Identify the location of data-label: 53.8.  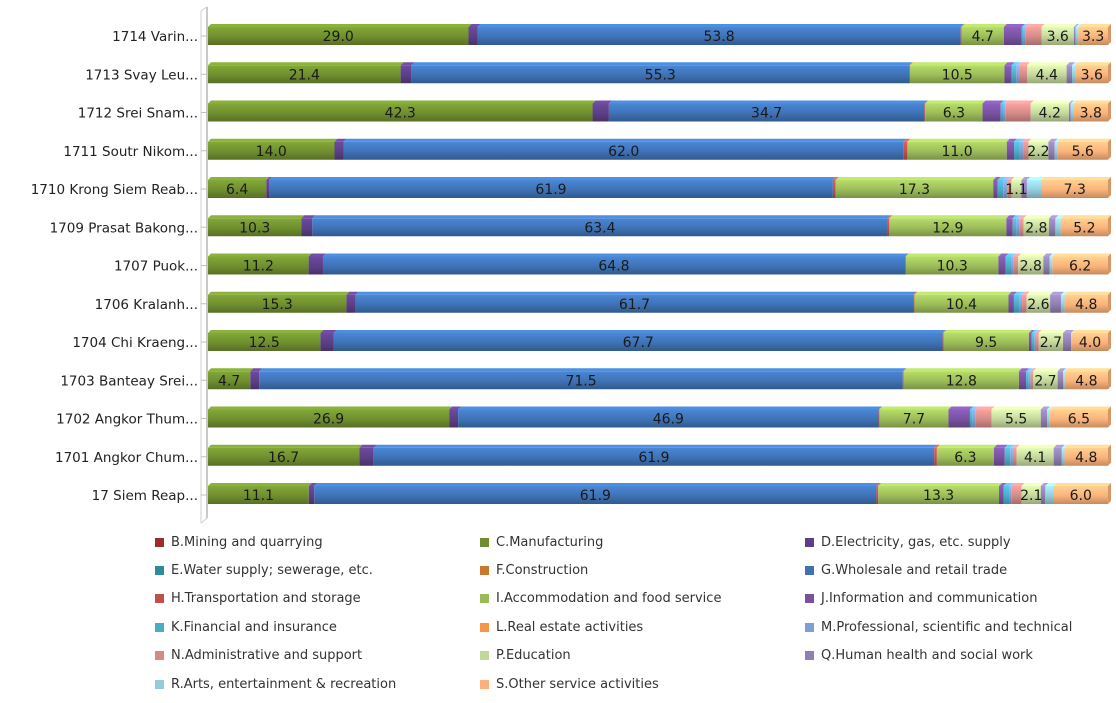
(718, 37).